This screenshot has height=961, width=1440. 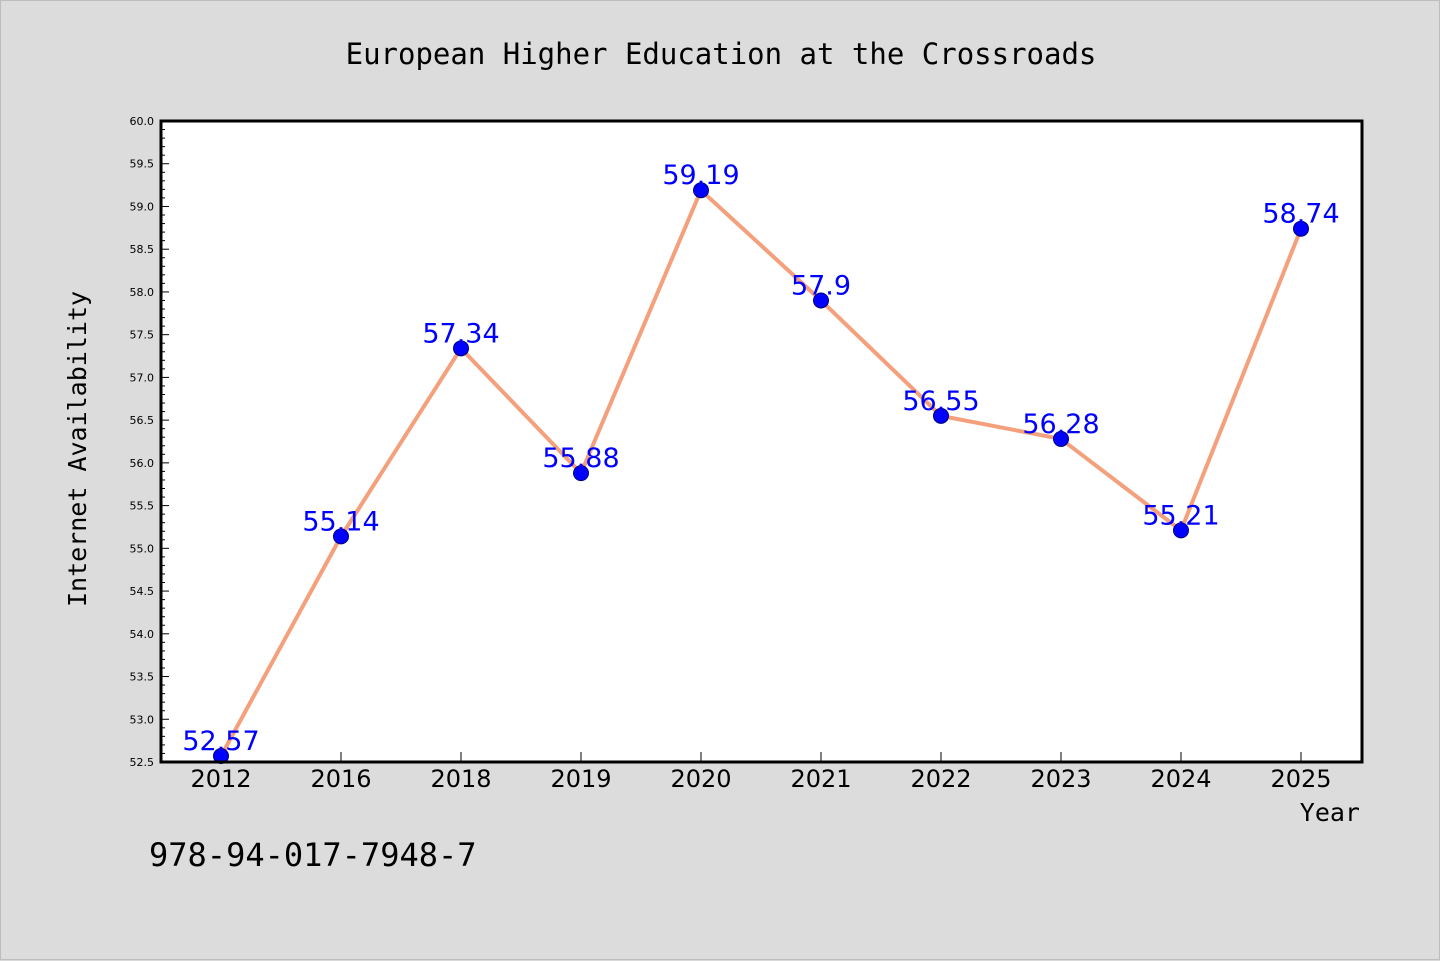 What do you see at coordinates (142, 121) in the screenshot?
I see `y-tick-label: 60.0` at bounding box center [142, 121].